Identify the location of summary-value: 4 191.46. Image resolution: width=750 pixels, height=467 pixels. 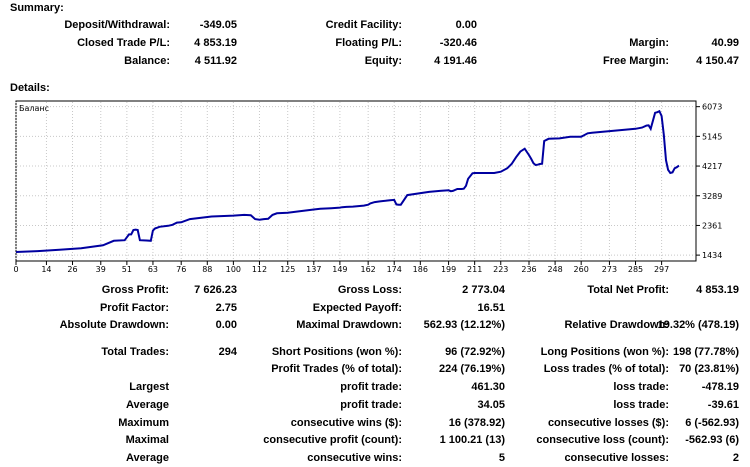
(455, 61).